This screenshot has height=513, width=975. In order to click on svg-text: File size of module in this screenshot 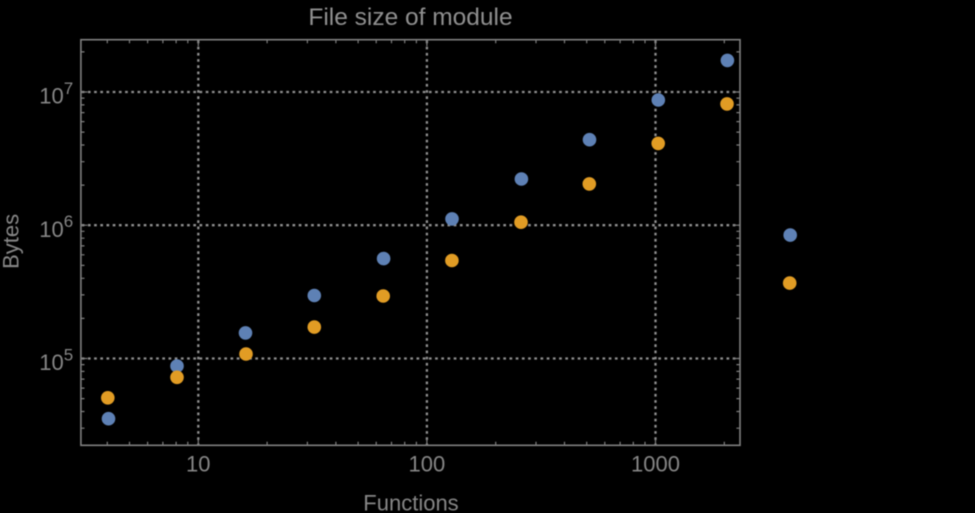, I will do `click(410, 17)`.